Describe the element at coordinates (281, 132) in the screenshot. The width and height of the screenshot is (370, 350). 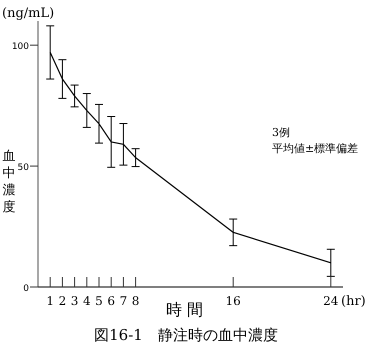
I see `annotation: 3例` at that location.